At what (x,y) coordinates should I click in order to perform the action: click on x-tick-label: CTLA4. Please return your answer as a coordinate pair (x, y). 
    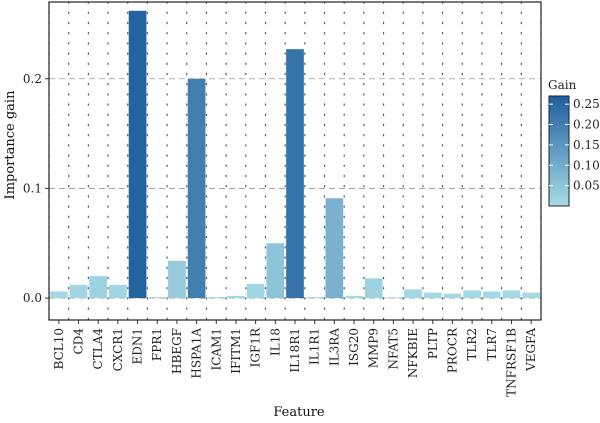
    Looking at the image, I should click on (98, 349).